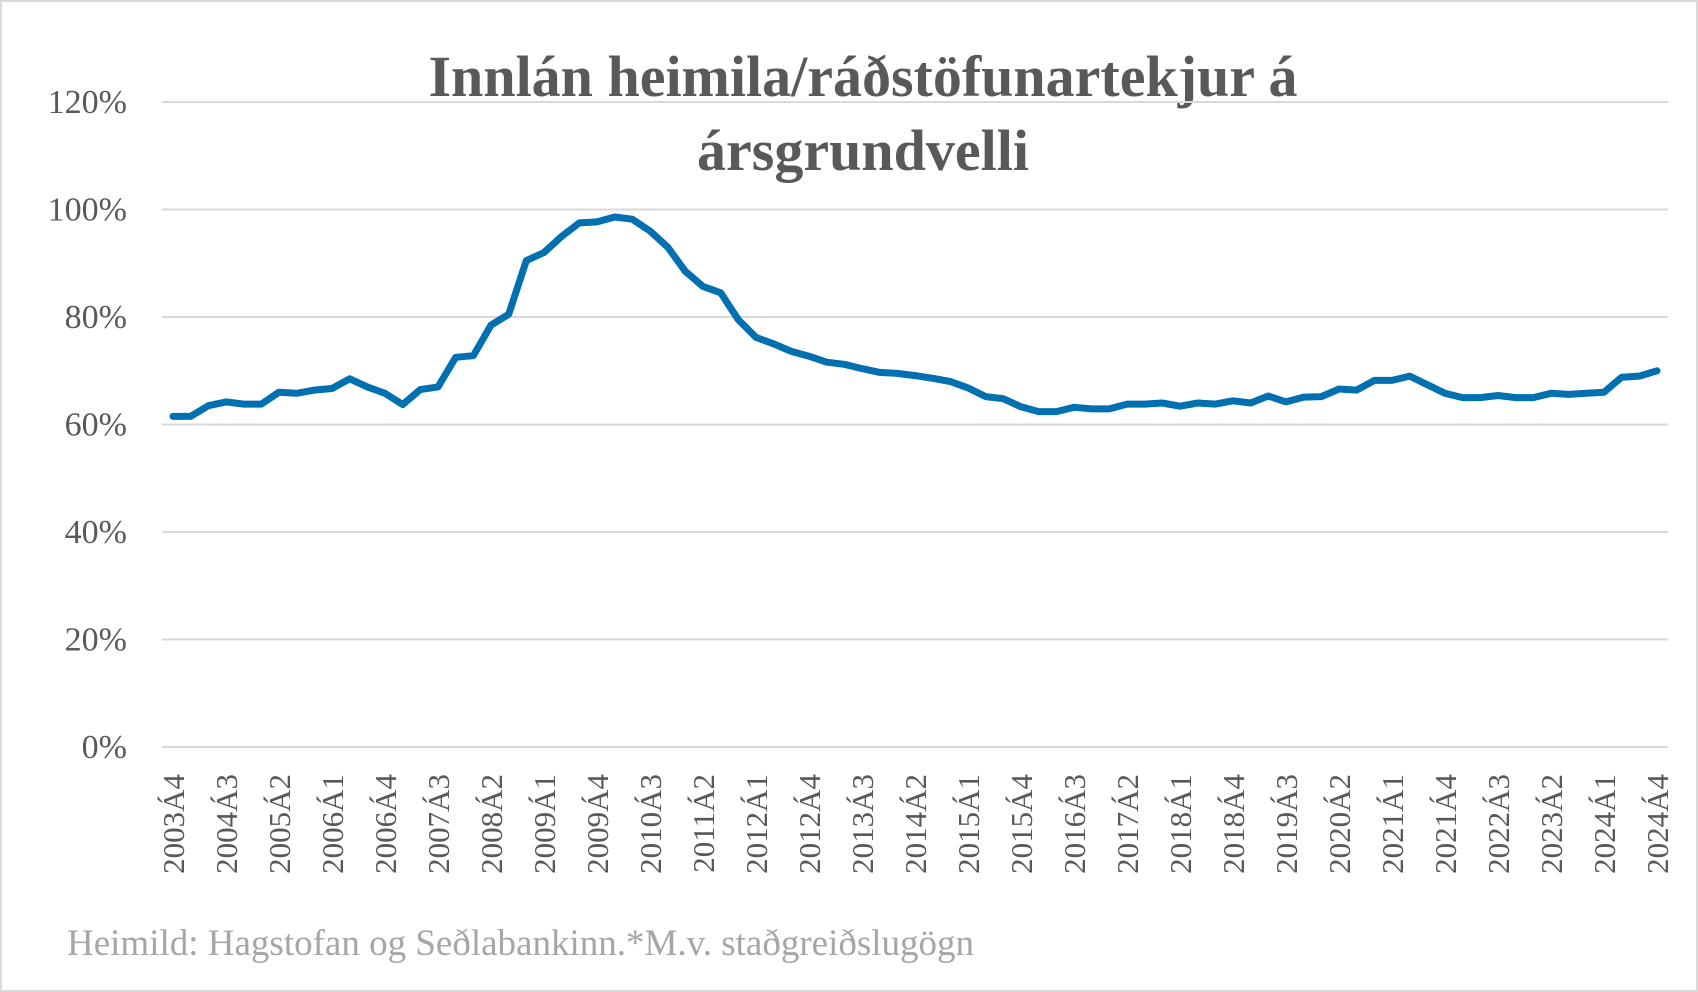  I want to click on x-tick-label: 2024Á1, so click(1604, 824).